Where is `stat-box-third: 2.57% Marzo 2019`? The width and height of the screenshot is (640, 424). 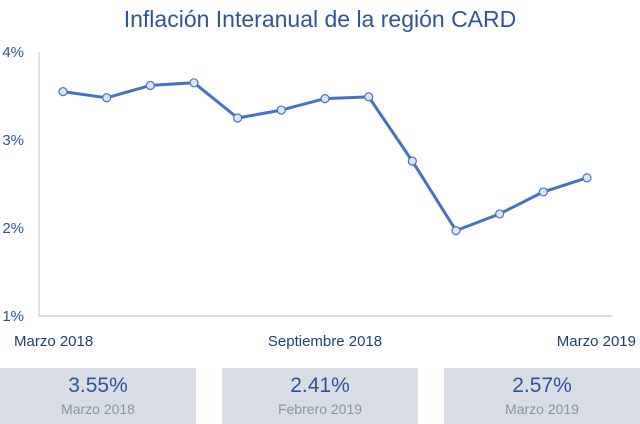
stat-box-third: 2.57% Marzo 2019 is located at coordinates (542, 396).